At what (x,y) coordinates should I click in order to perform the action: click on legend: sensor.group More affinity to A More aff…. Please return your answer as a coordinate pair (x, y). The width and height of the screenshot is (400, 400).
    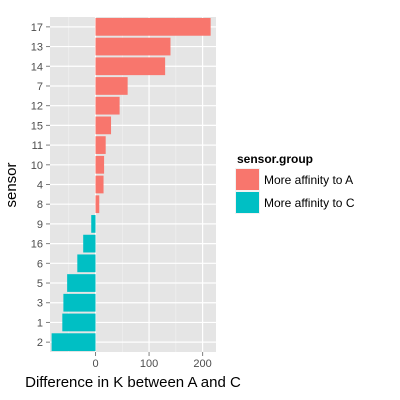
    Looking at the image, I should click on (295, 183).